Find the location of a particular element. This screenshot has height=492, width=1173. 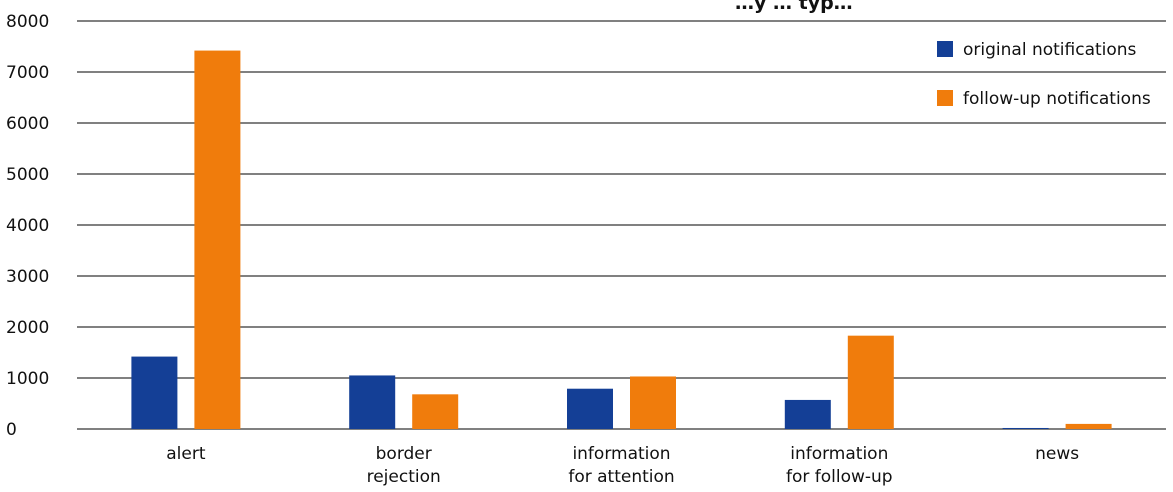

y-tick-label: 4000 is located at coordinates (27, 226).